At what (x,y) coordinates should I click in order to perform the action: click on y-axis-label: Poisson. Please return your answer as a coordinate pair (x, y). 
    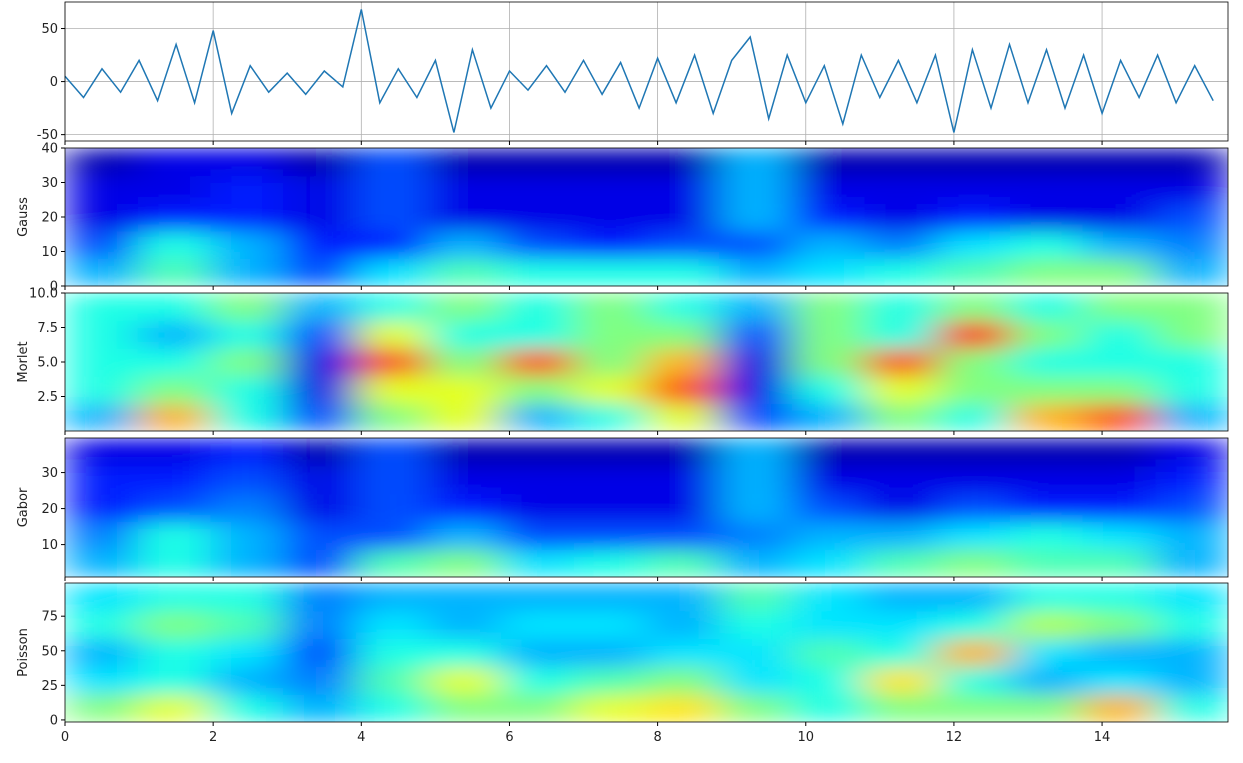
    Looking at the image, I should click on (23, 652).